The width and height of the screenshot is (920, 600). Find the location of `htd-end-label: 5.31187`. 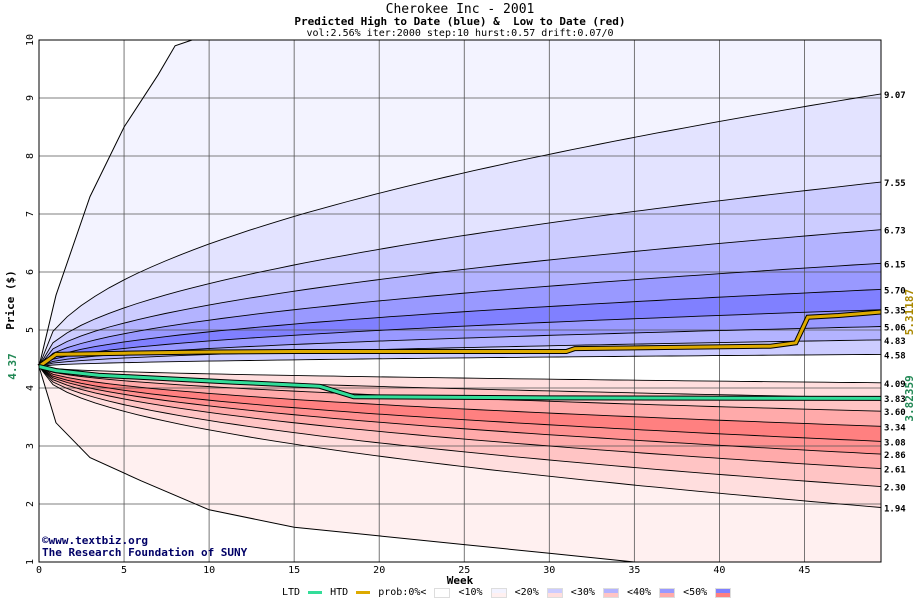

htd-end-label: 5.31187 is located at coordinates (909, 312).